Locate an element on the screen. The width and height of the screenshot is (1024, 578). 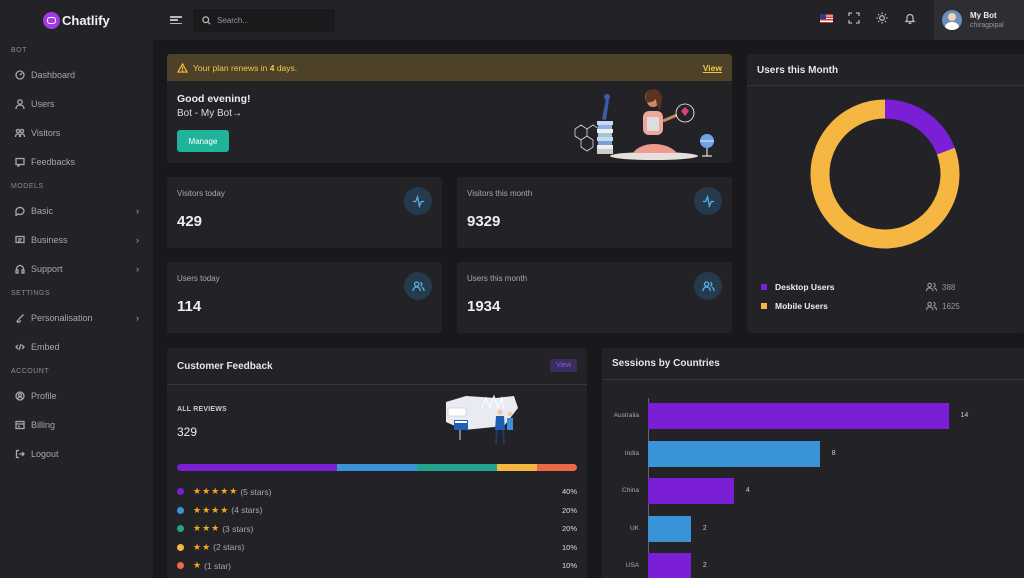
nav-section-title: BOT is located at coordinates (19, 50).